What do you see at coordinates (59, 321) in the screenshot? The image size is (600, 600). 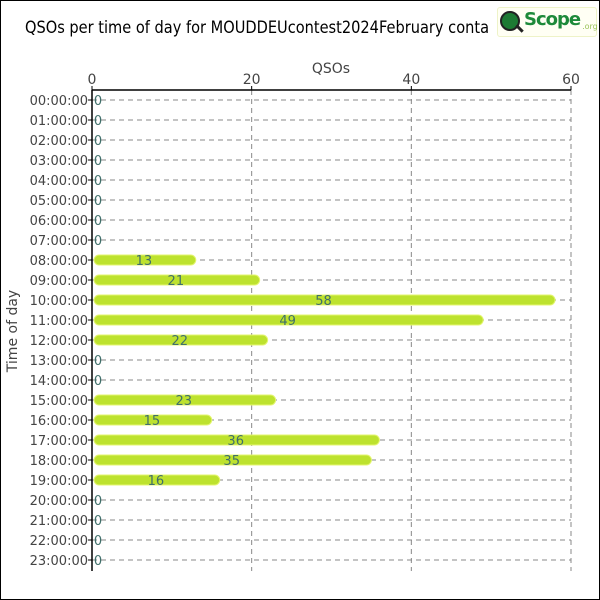 I see `y-tick-label: 11:00:00` at bounding box center [59, 321].